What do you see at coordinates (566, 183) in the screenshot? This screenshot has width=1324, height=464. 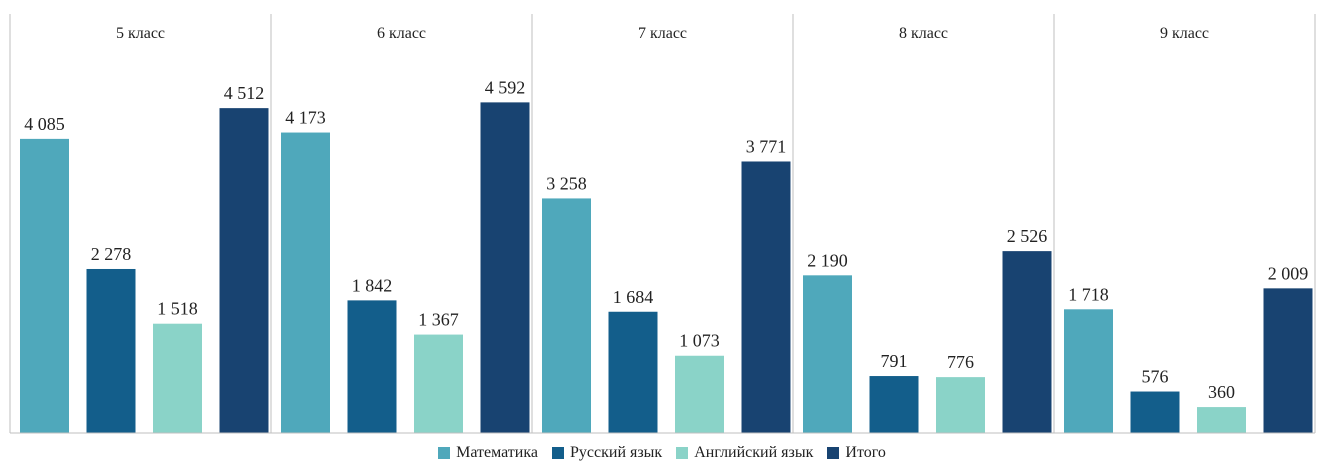 I see `data-label: 3 258` at bounding box center [566, 183].